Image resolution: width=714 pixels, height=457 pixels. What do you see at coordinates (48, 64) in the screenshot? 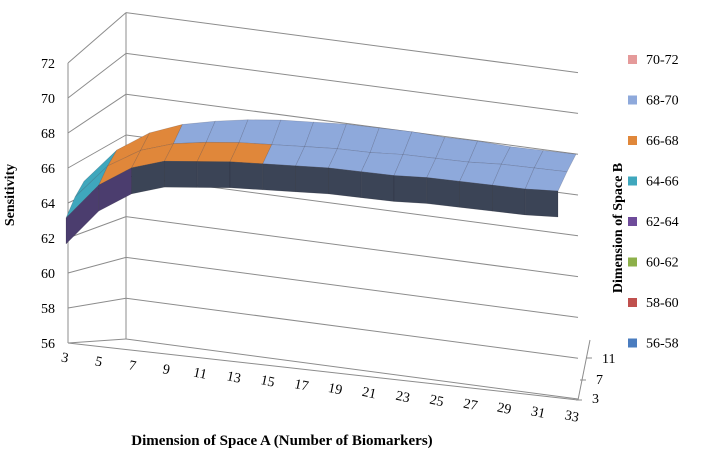
I see `y-tick-label: 72` at bounding box center [48, 64].